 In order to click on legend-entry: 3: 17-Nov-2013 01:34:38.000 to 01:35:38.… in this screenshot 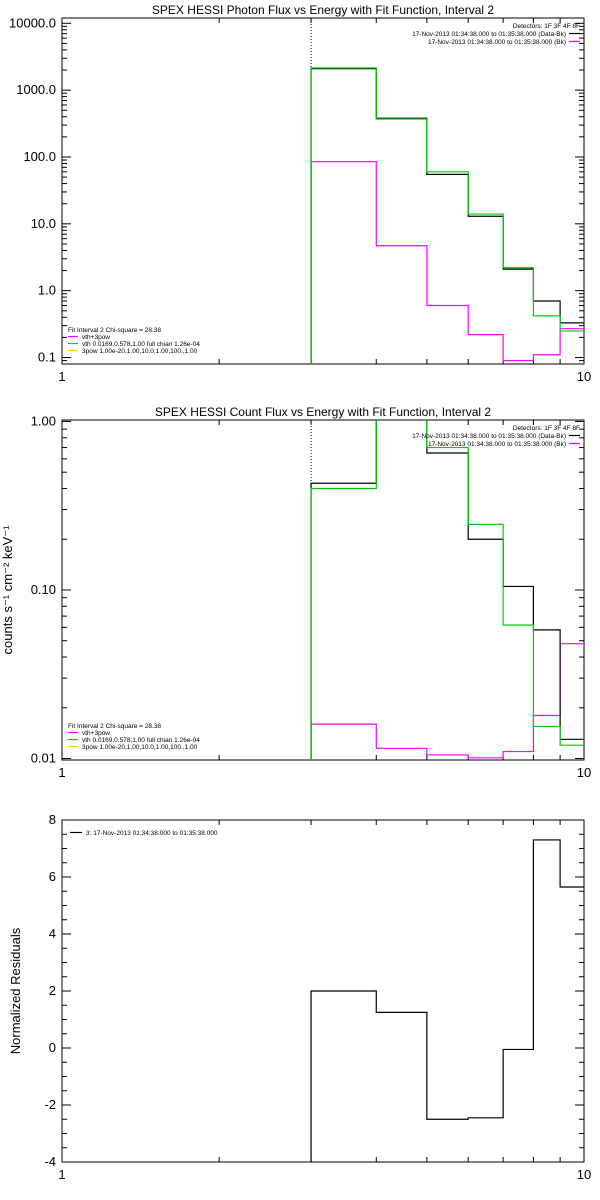, I will do `click(152, 833)`.